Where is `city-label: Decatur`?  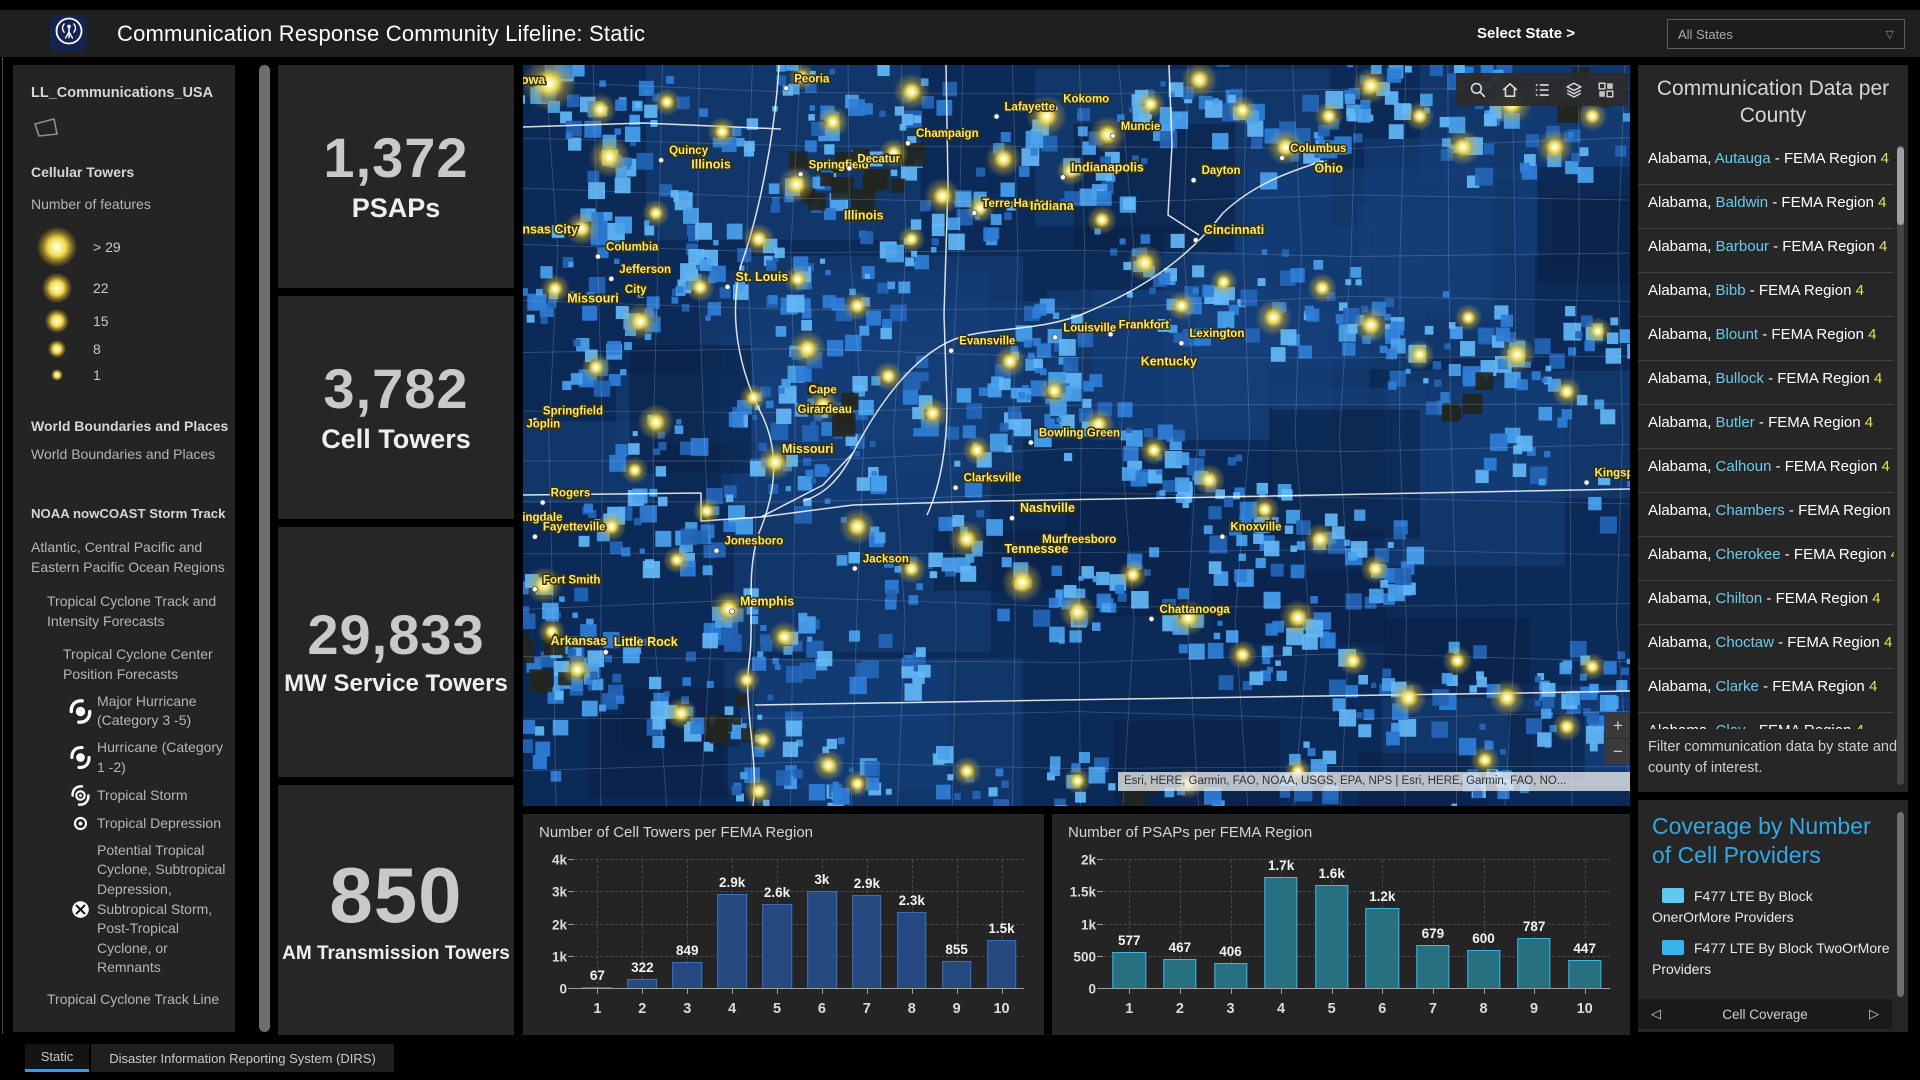
city-label: Decatur is located at coordinates (878, 159).